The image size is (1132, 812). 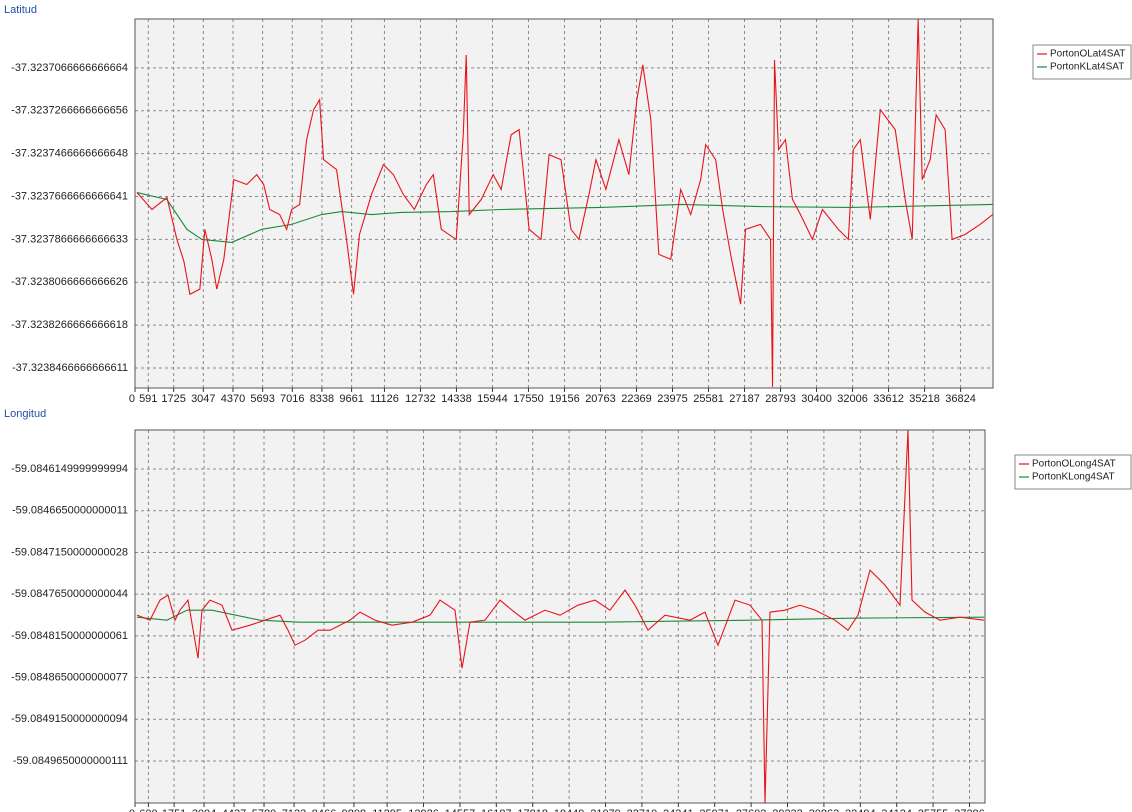 I want to click on x-tick-label: 32494, so click(x=860, y=810).